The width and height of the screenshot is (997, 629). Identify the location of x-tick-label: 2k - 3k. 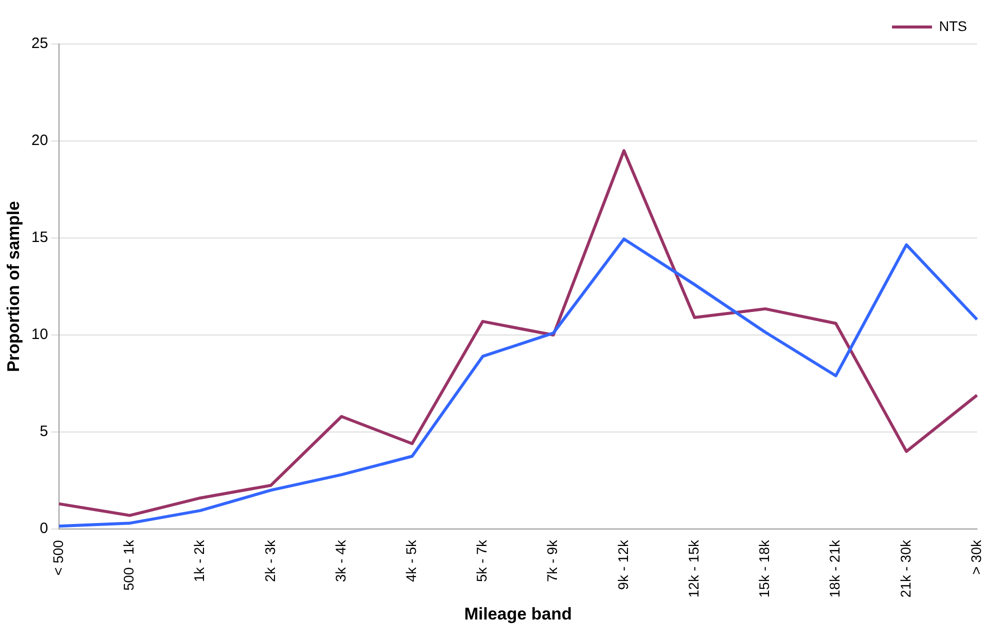
(270, 560).